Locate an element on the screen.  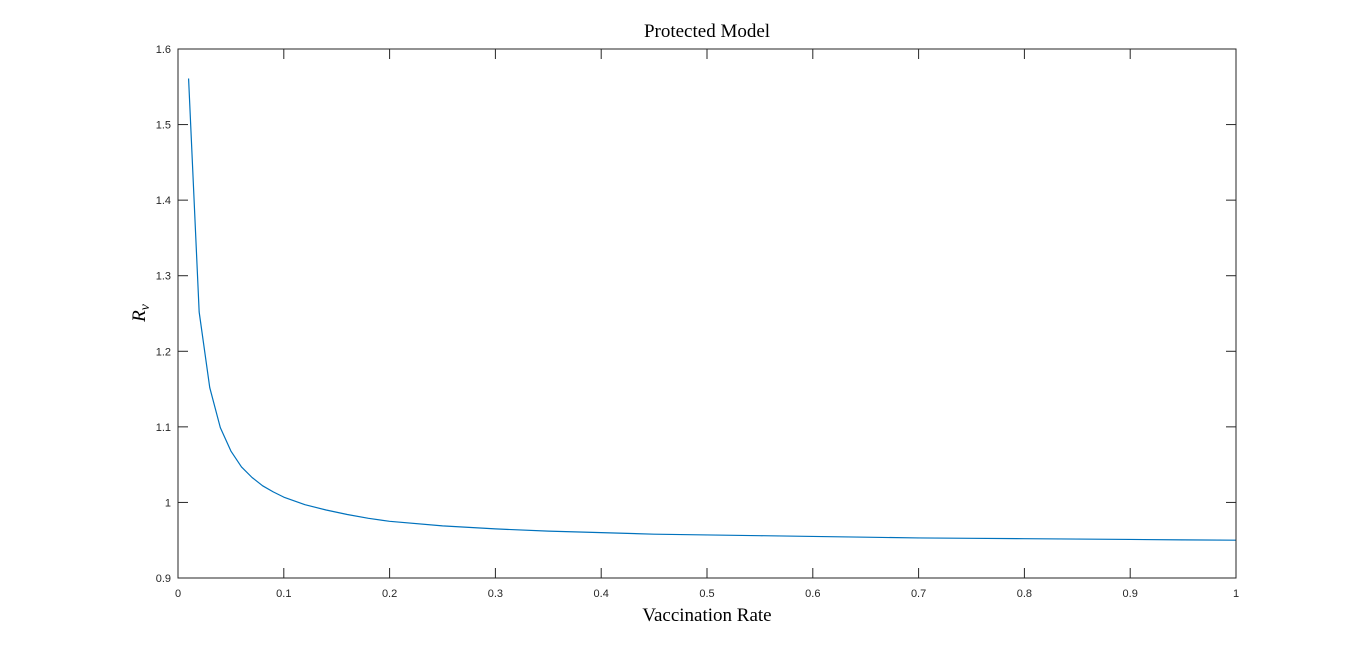
y-tick-label: 1.3 is located at coordinates (163, 277).